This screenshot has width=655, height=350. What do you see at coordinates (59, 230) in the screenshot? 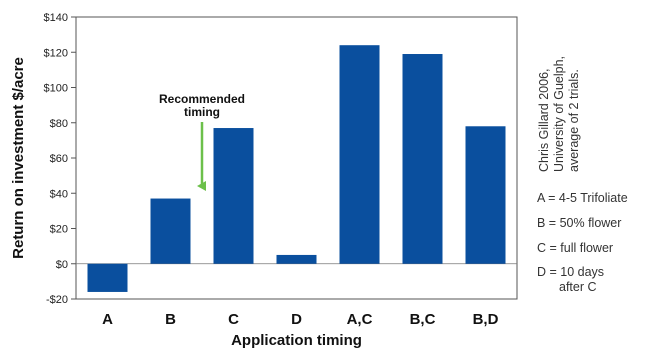
I see `y-tick-label: $20` at bounding box center [59, 230].